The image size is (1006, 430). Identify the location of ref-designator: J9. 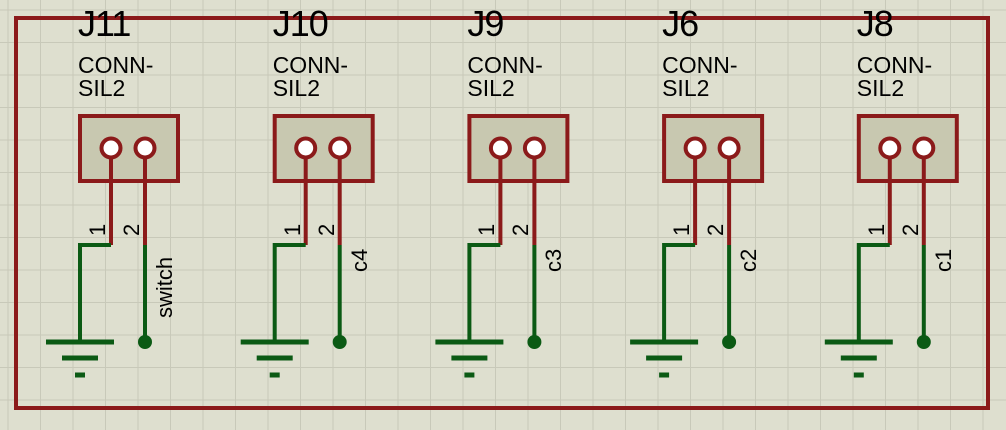
(485, 23).